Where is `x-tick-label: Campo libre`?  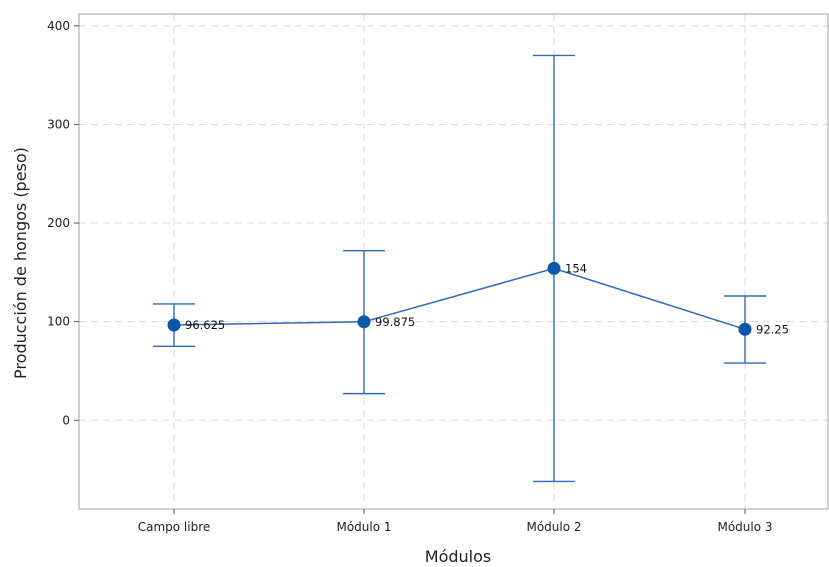
x-tick-label: Campo libre is located at coordinates (174, 527).